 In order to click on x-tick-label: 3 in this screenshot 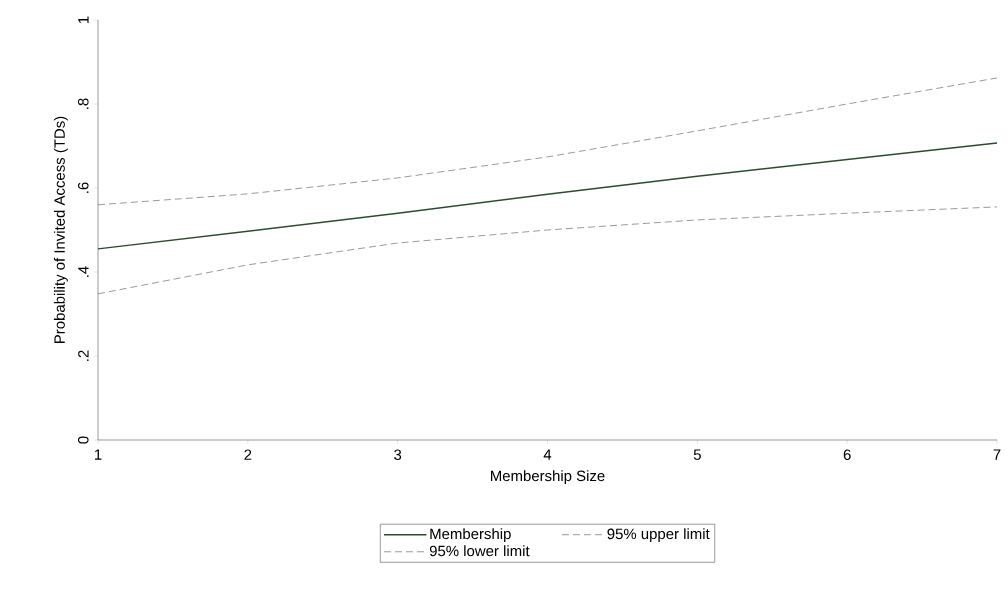, I will do `click(398, 455)`.